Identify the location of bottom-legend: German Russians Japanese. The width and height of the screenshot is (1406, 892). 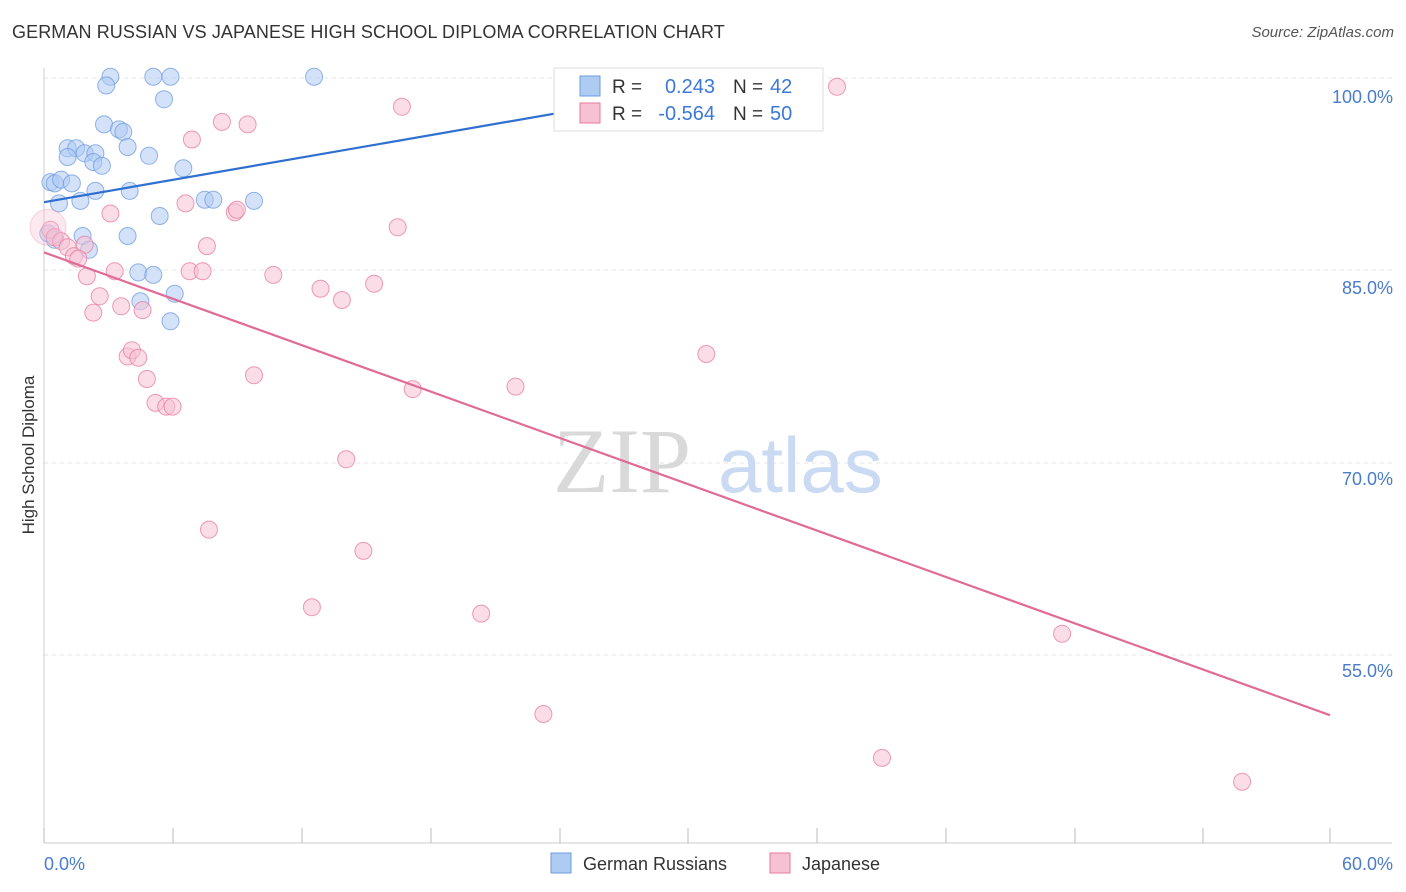
(715, 863).